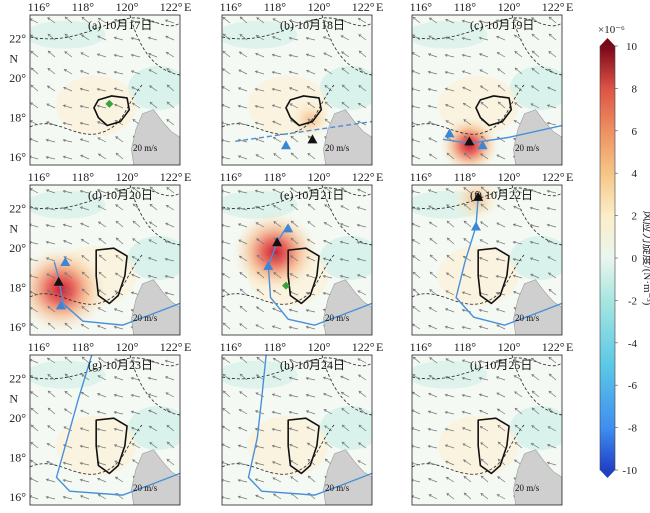  I want to click on lon-tick-label: 116°, so click(39, 7).